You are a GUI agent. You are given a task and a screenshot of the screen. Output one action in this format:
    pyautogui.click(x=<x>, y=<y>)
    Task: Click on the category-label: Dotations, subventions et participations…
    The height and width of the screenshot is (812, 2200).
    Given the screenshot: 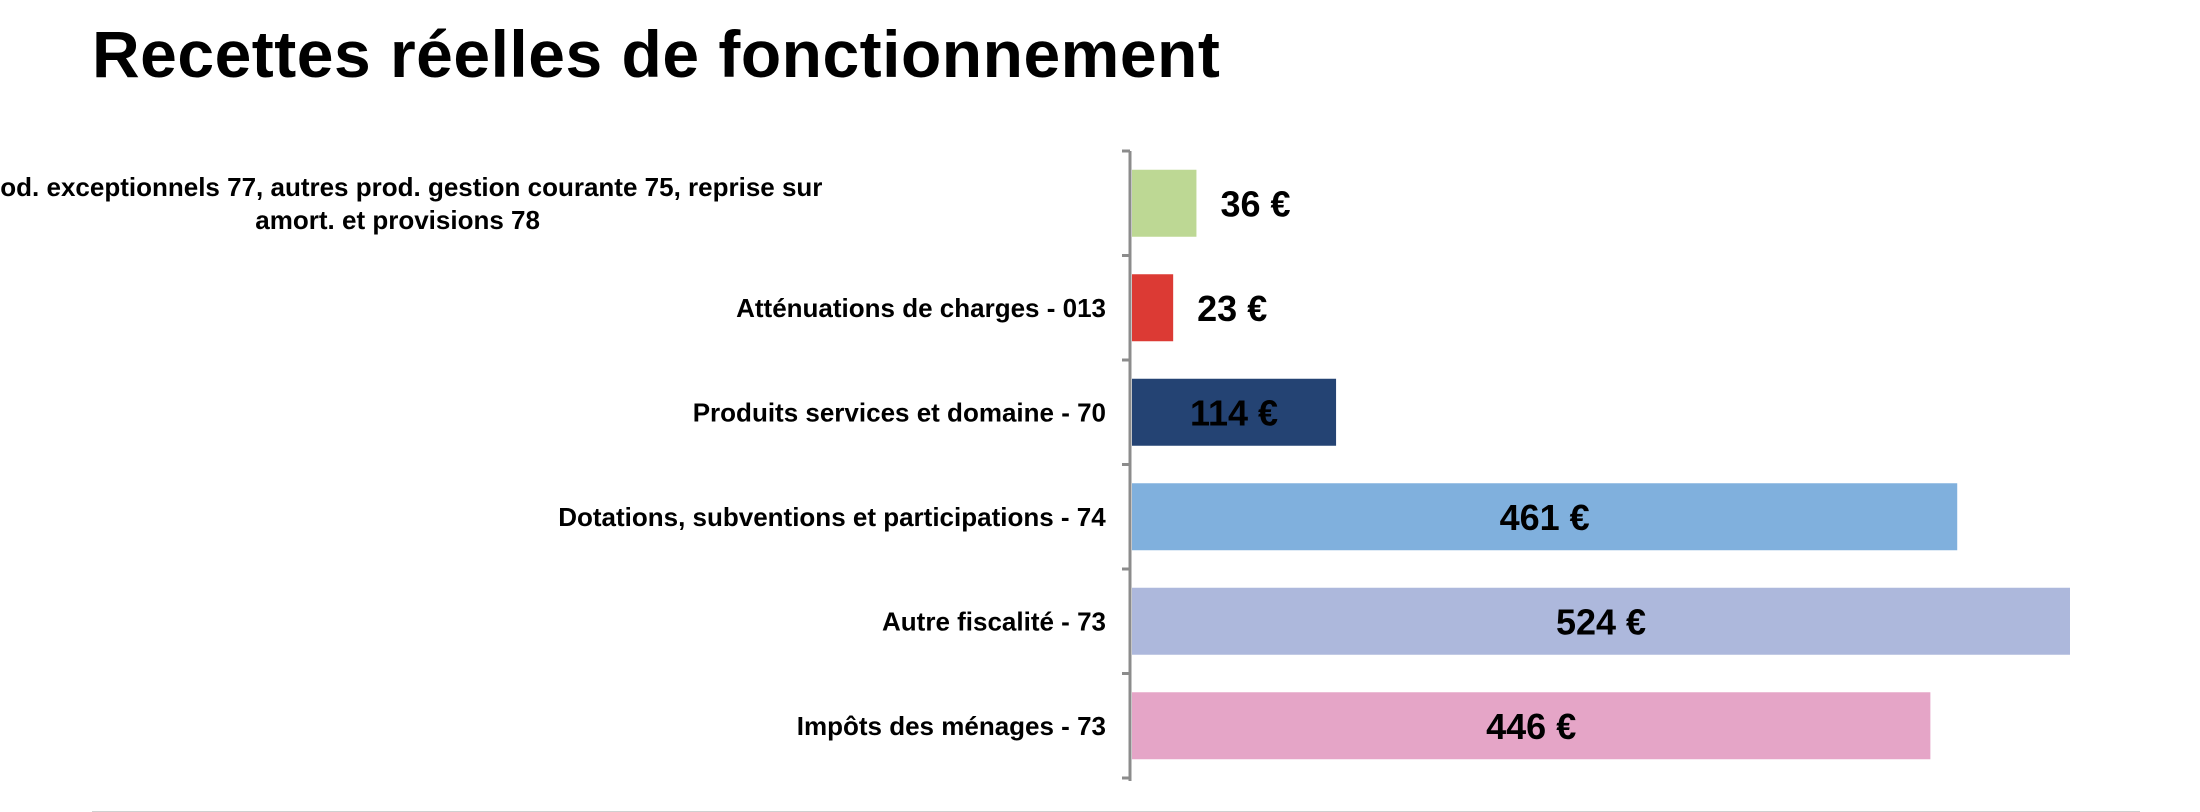 What is the action you would take?
    pyautogui.click(x=832, y=517)
    